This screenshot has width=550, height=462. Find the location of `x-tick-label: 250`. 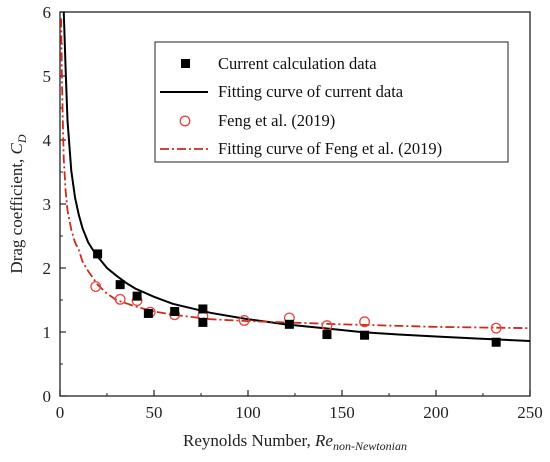

x-tick-label: 250 is located at coordinates (530, 412).